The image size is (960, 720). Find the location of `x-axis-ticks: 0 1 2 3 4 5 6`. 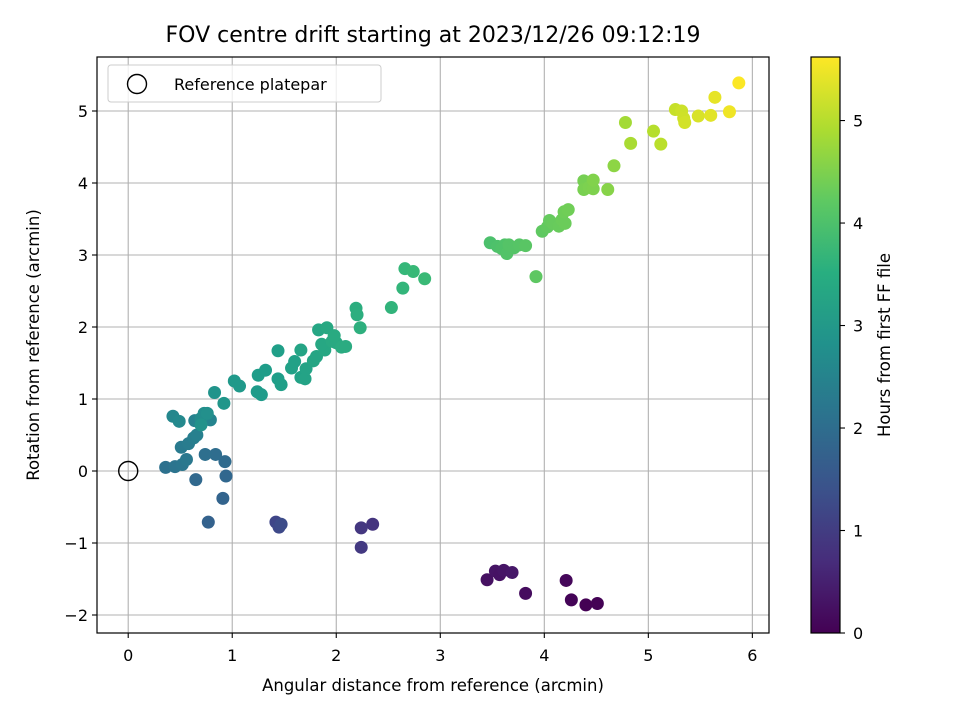

x-axis-ticks: 0 1 2 3 4 5 6 is located at coordinates (440, 649).